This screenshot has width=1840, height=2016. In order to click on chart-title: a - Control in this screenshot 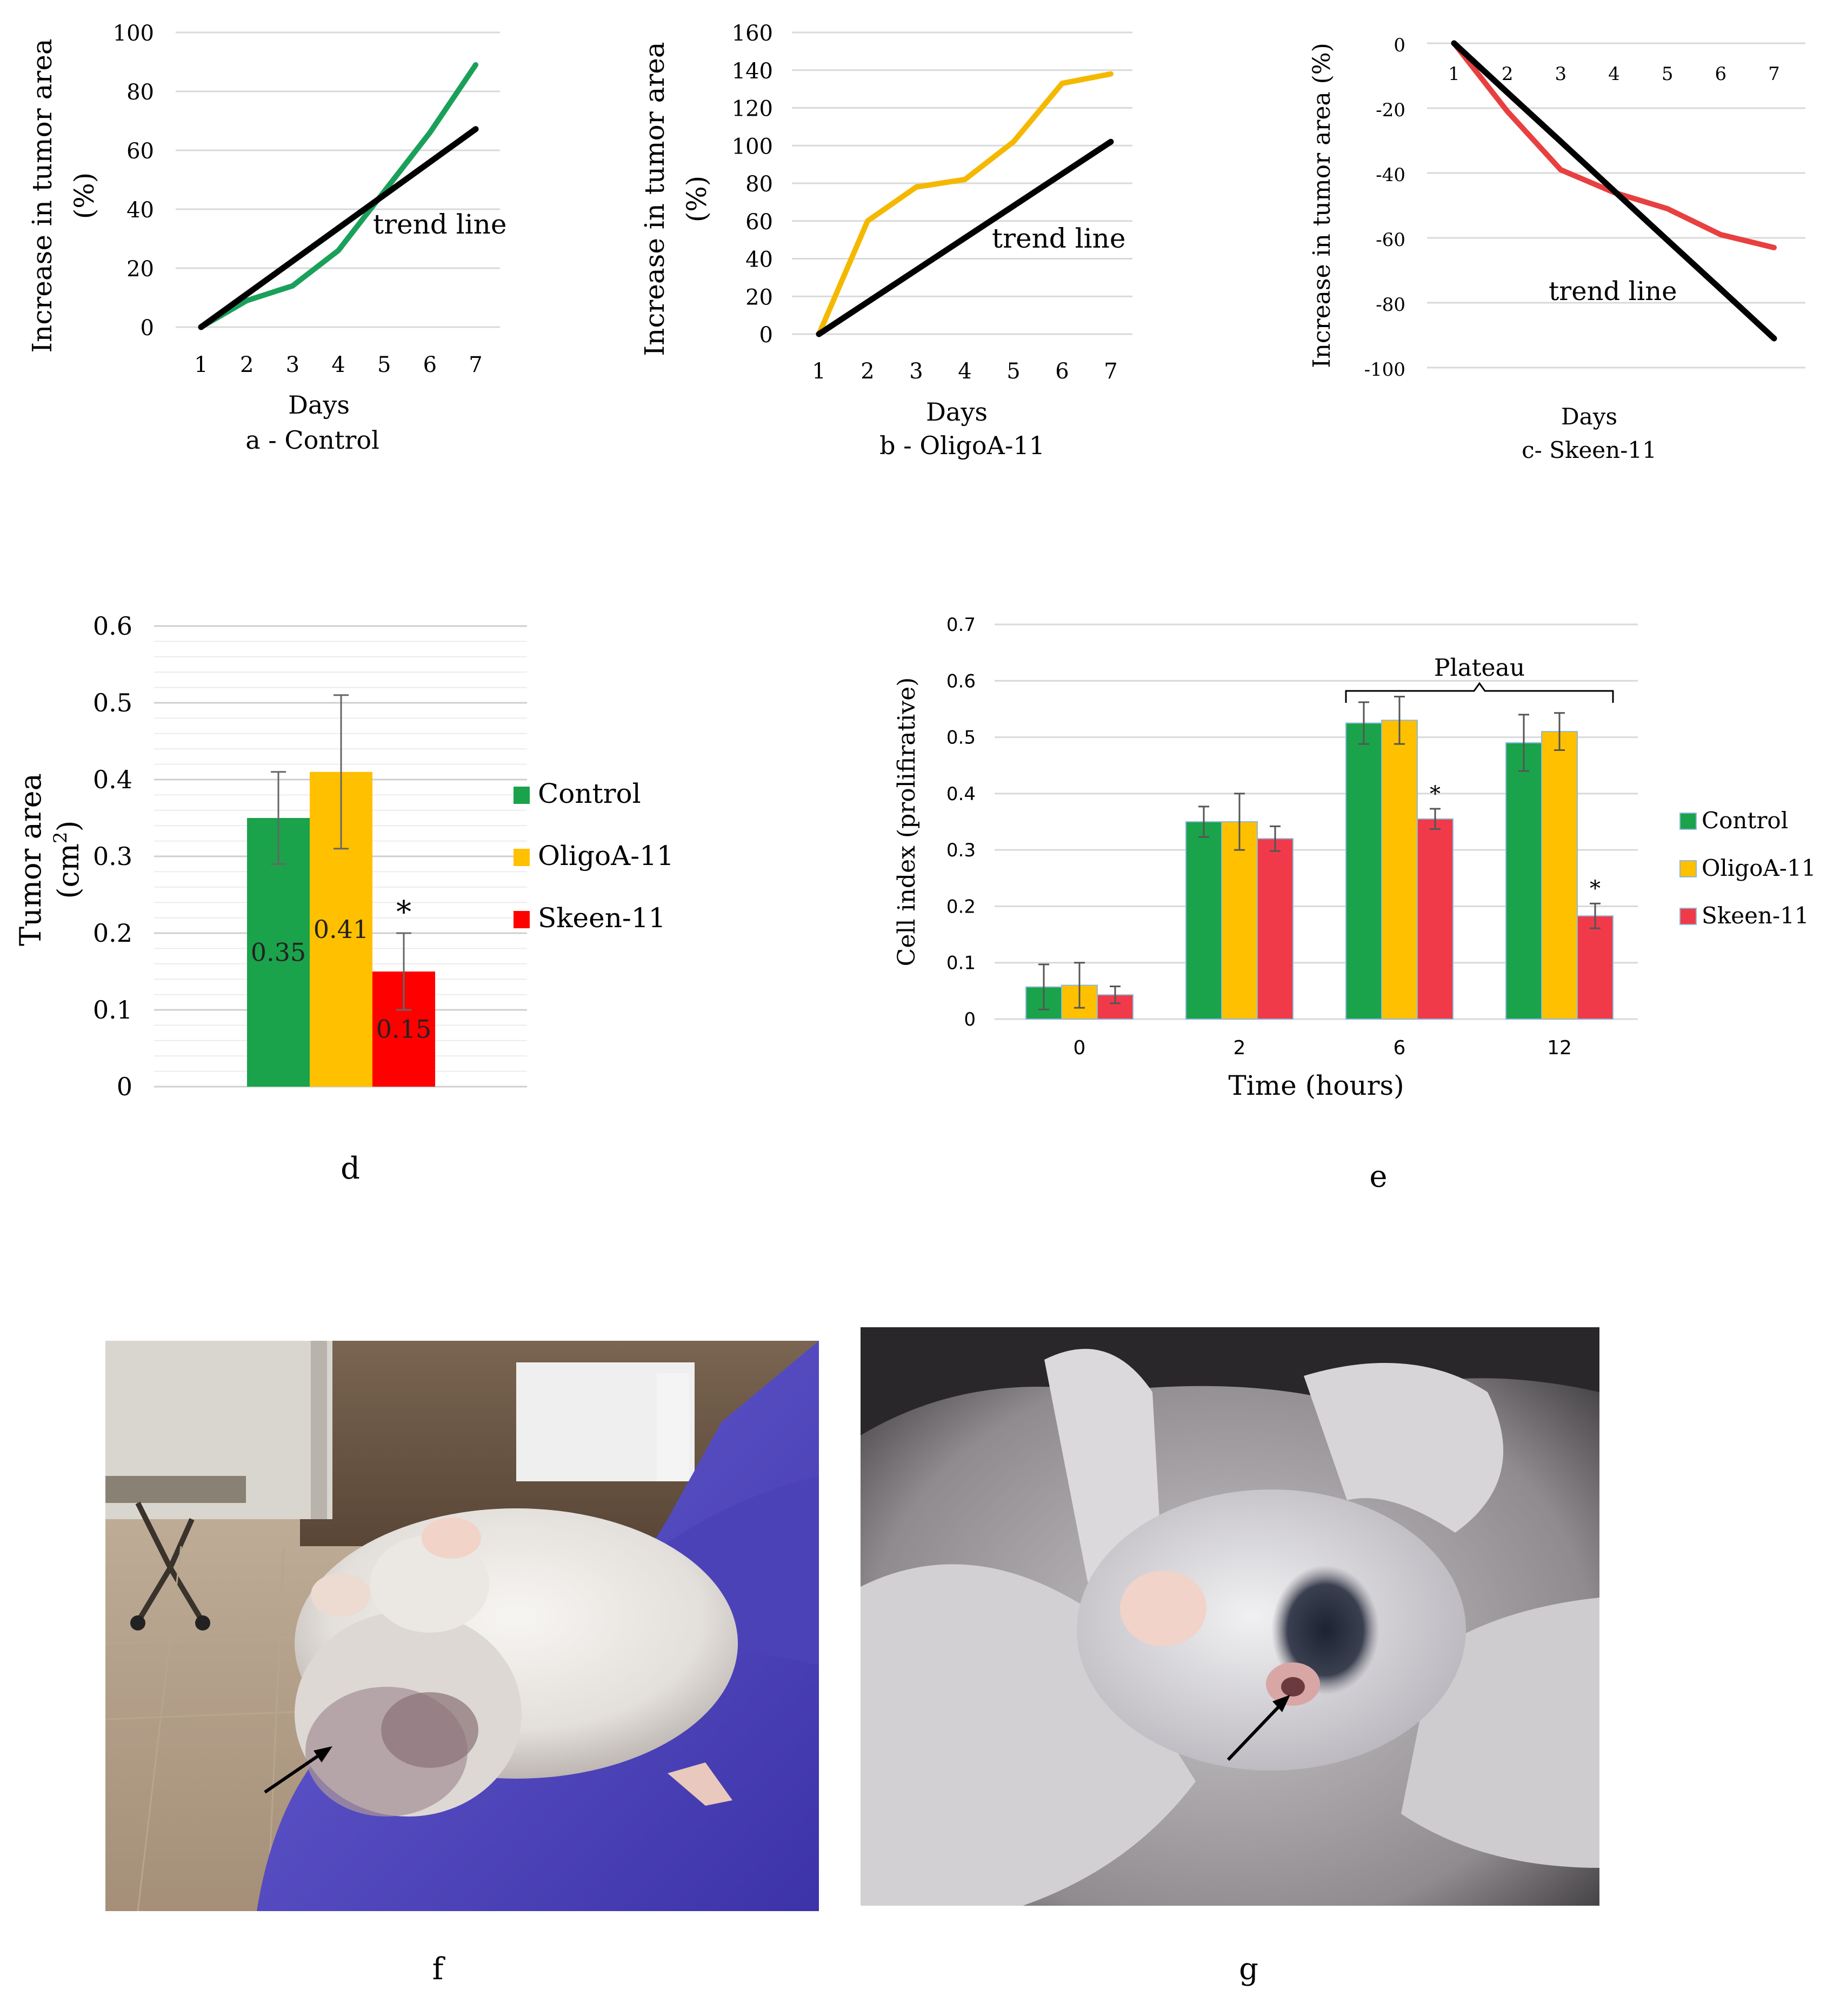, I will do `click(312, 440)`.